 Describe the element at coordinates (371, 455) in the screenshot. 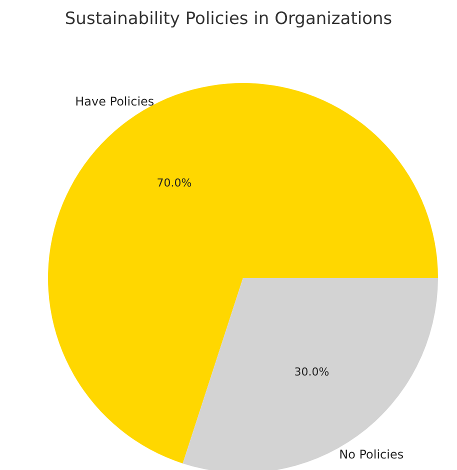

I see `slice-label: No Policies` at that location.